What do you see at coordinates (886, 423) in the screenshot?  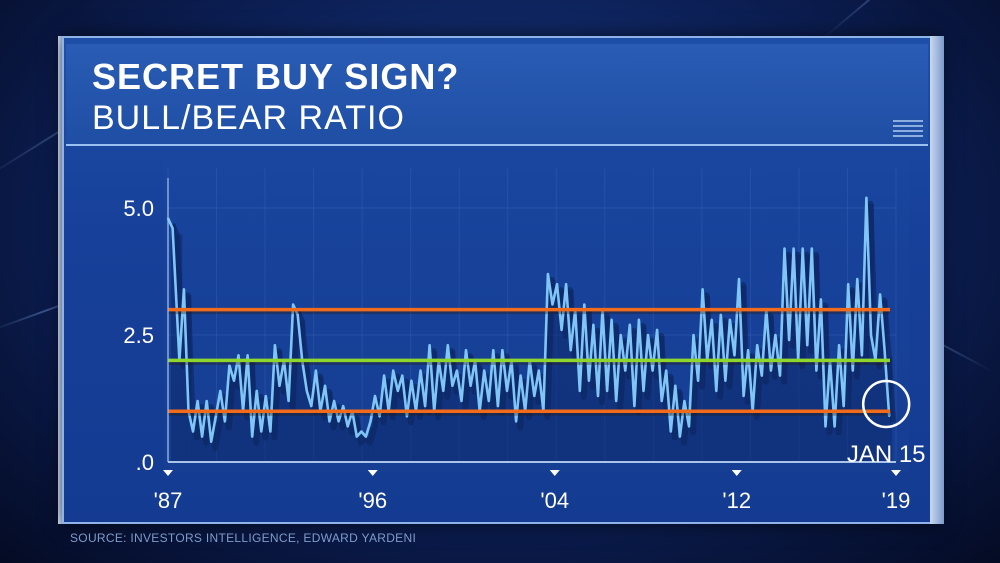 I see `annotation: JAN 15` at bounding box center [886, 423].